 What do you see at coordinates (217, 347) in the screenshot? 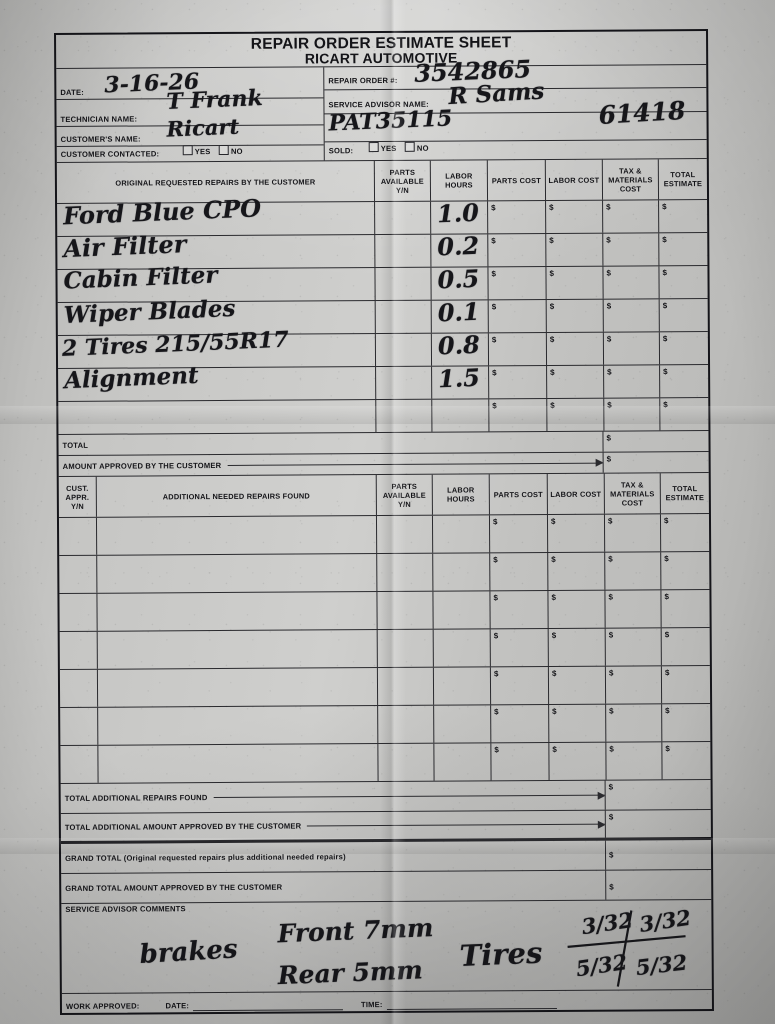
I see `cell-description: 2 Tires 215/55R17` at bounding box center [217, 347].